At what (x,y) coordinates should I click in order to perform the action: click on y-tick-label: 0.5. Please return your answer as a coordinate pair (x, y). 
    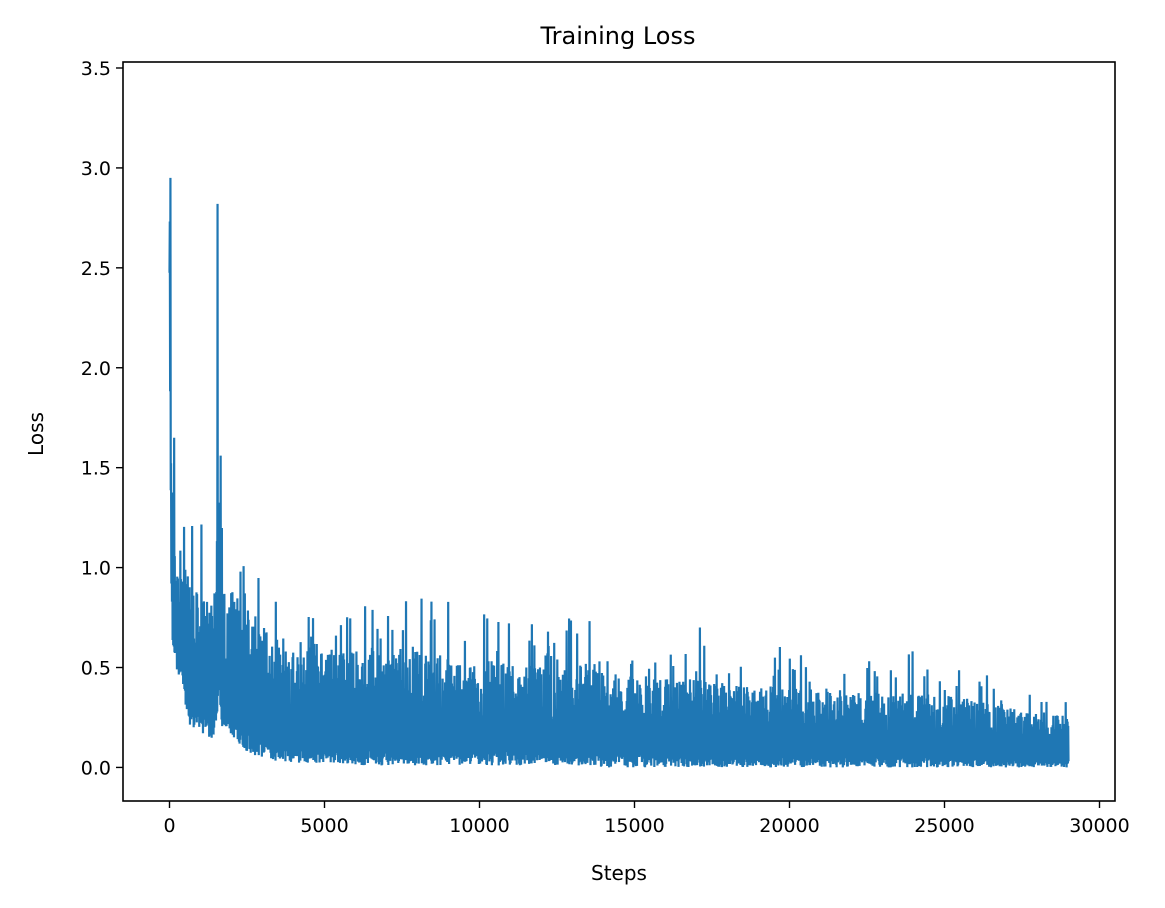
    Looking at the image, I should click on (96, 669).